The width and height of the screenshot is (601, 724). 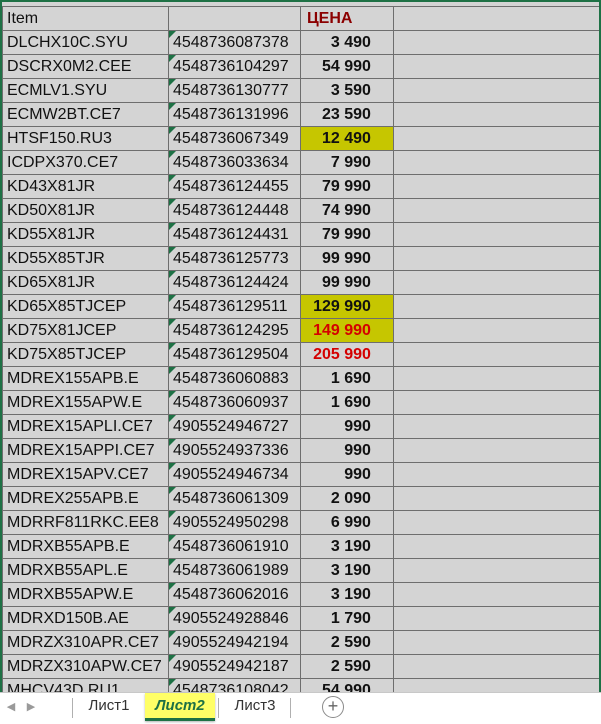 I want to click on price-cell: 12 490, so click(x=346, y=138).